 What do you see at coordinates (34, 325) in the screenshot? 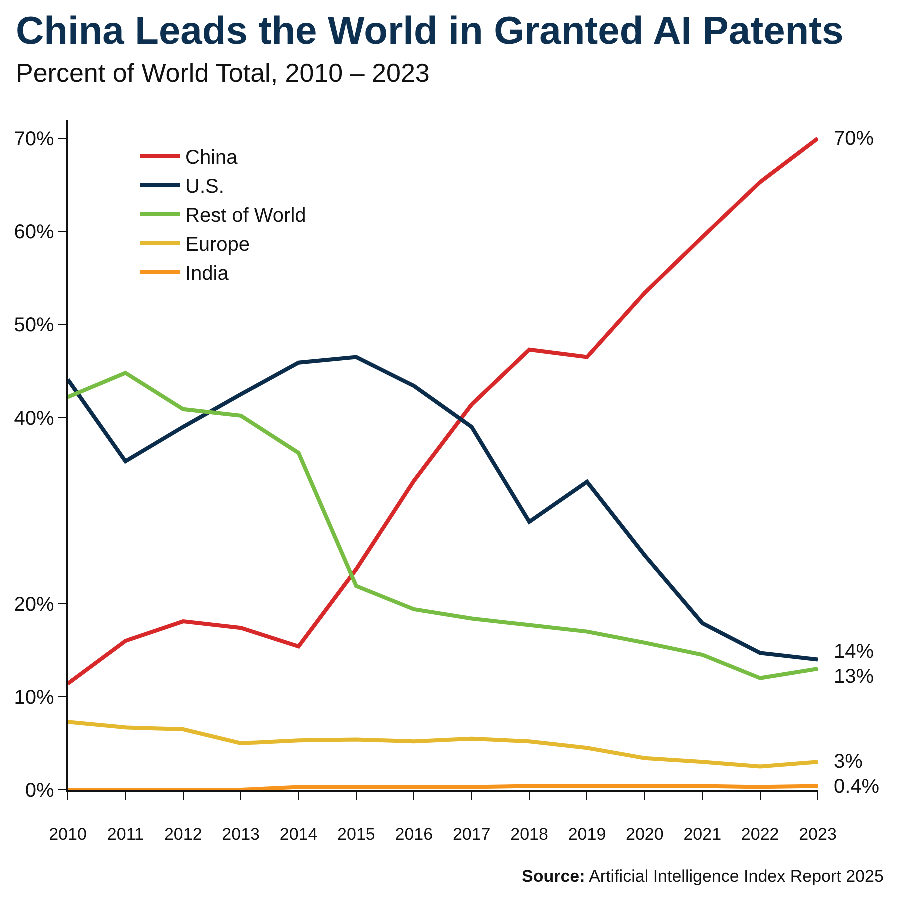
I see `y-tick-label: 50%` at bounding box center [34, 325].